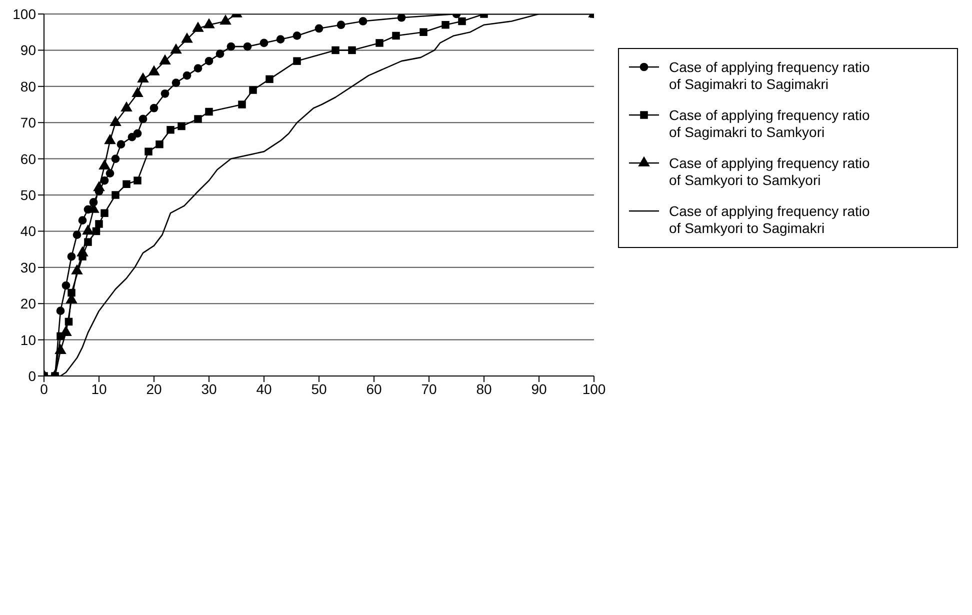 The width and height of the screenshot is (972, 615). I want to click on x-tick-label: 40, so click(264, 388).